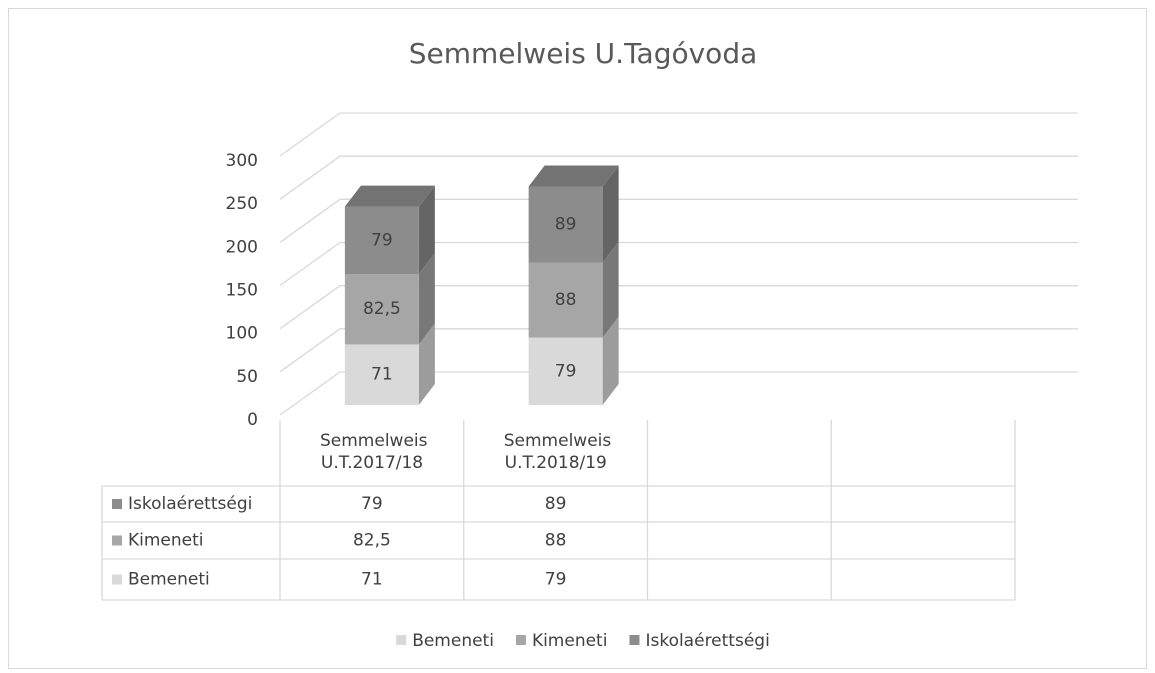  I want to click on y-tick-label: 150, so click(242, 291).